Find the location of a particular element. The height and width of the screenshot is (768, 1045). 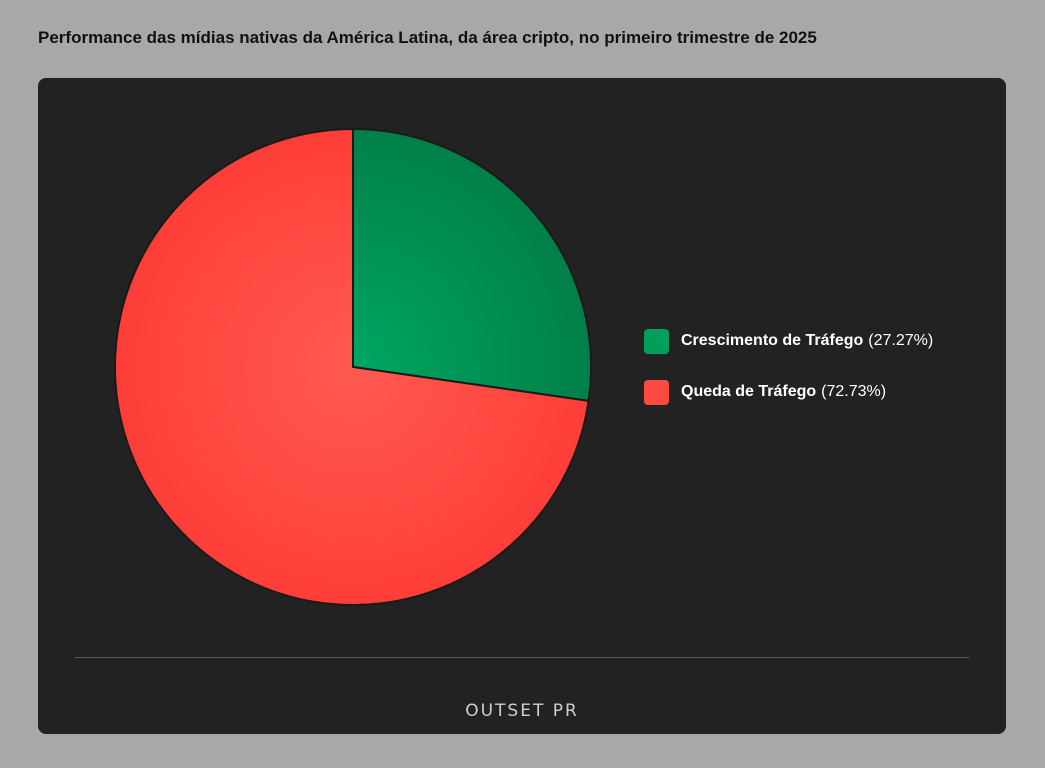

legend-swatch-decline is located at coordinates (656, 392).